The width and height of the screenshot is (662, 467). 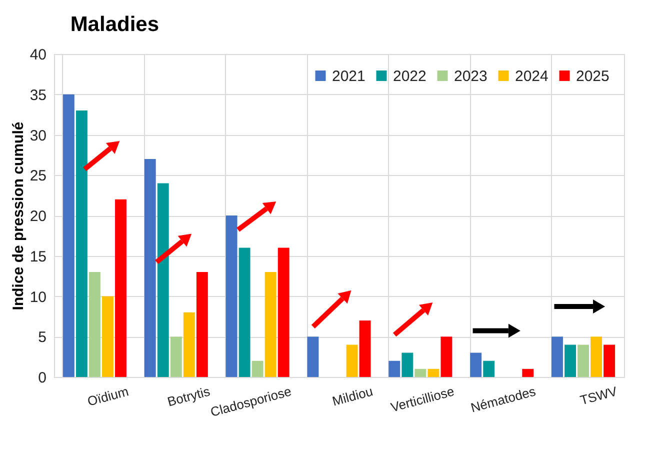 I want to click on legend-label: 2024, so click(x=531, y=76).